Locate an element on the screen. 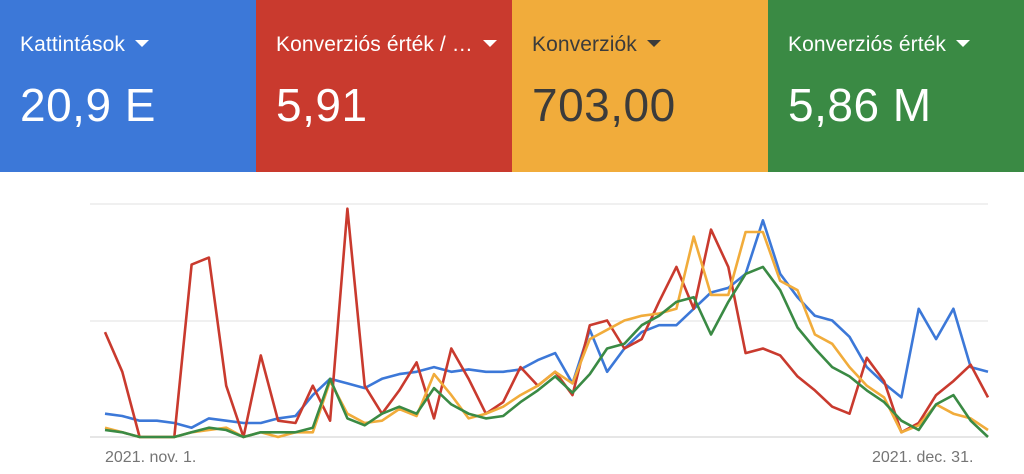 Image resolution: width=1024 pixels, height=474 pixels. metric-card-conv-value: Konverziós érték 5,86 M is located at coordinates (896, 86).